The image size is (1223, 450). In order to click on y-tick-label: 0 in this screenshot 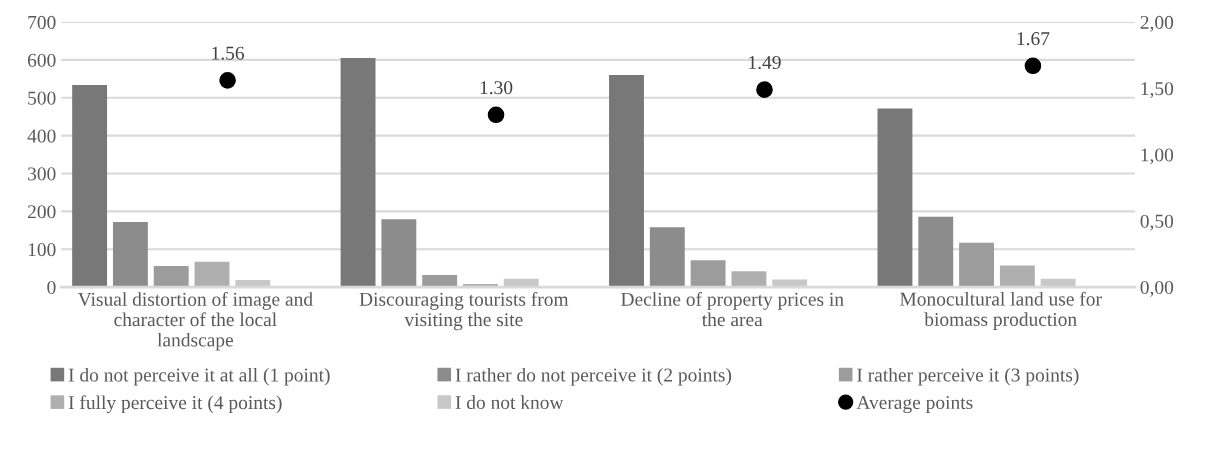, I will do `click(51, 287)`.